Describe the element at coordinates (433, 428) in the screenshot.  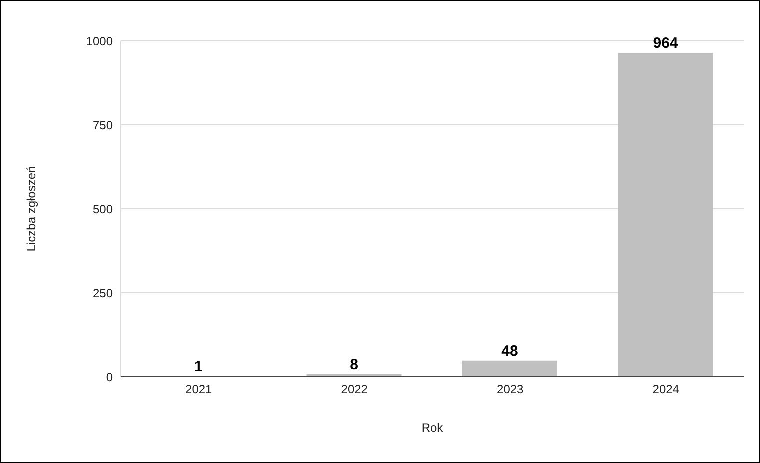
I see `x-axis-title: Rok` at that location.